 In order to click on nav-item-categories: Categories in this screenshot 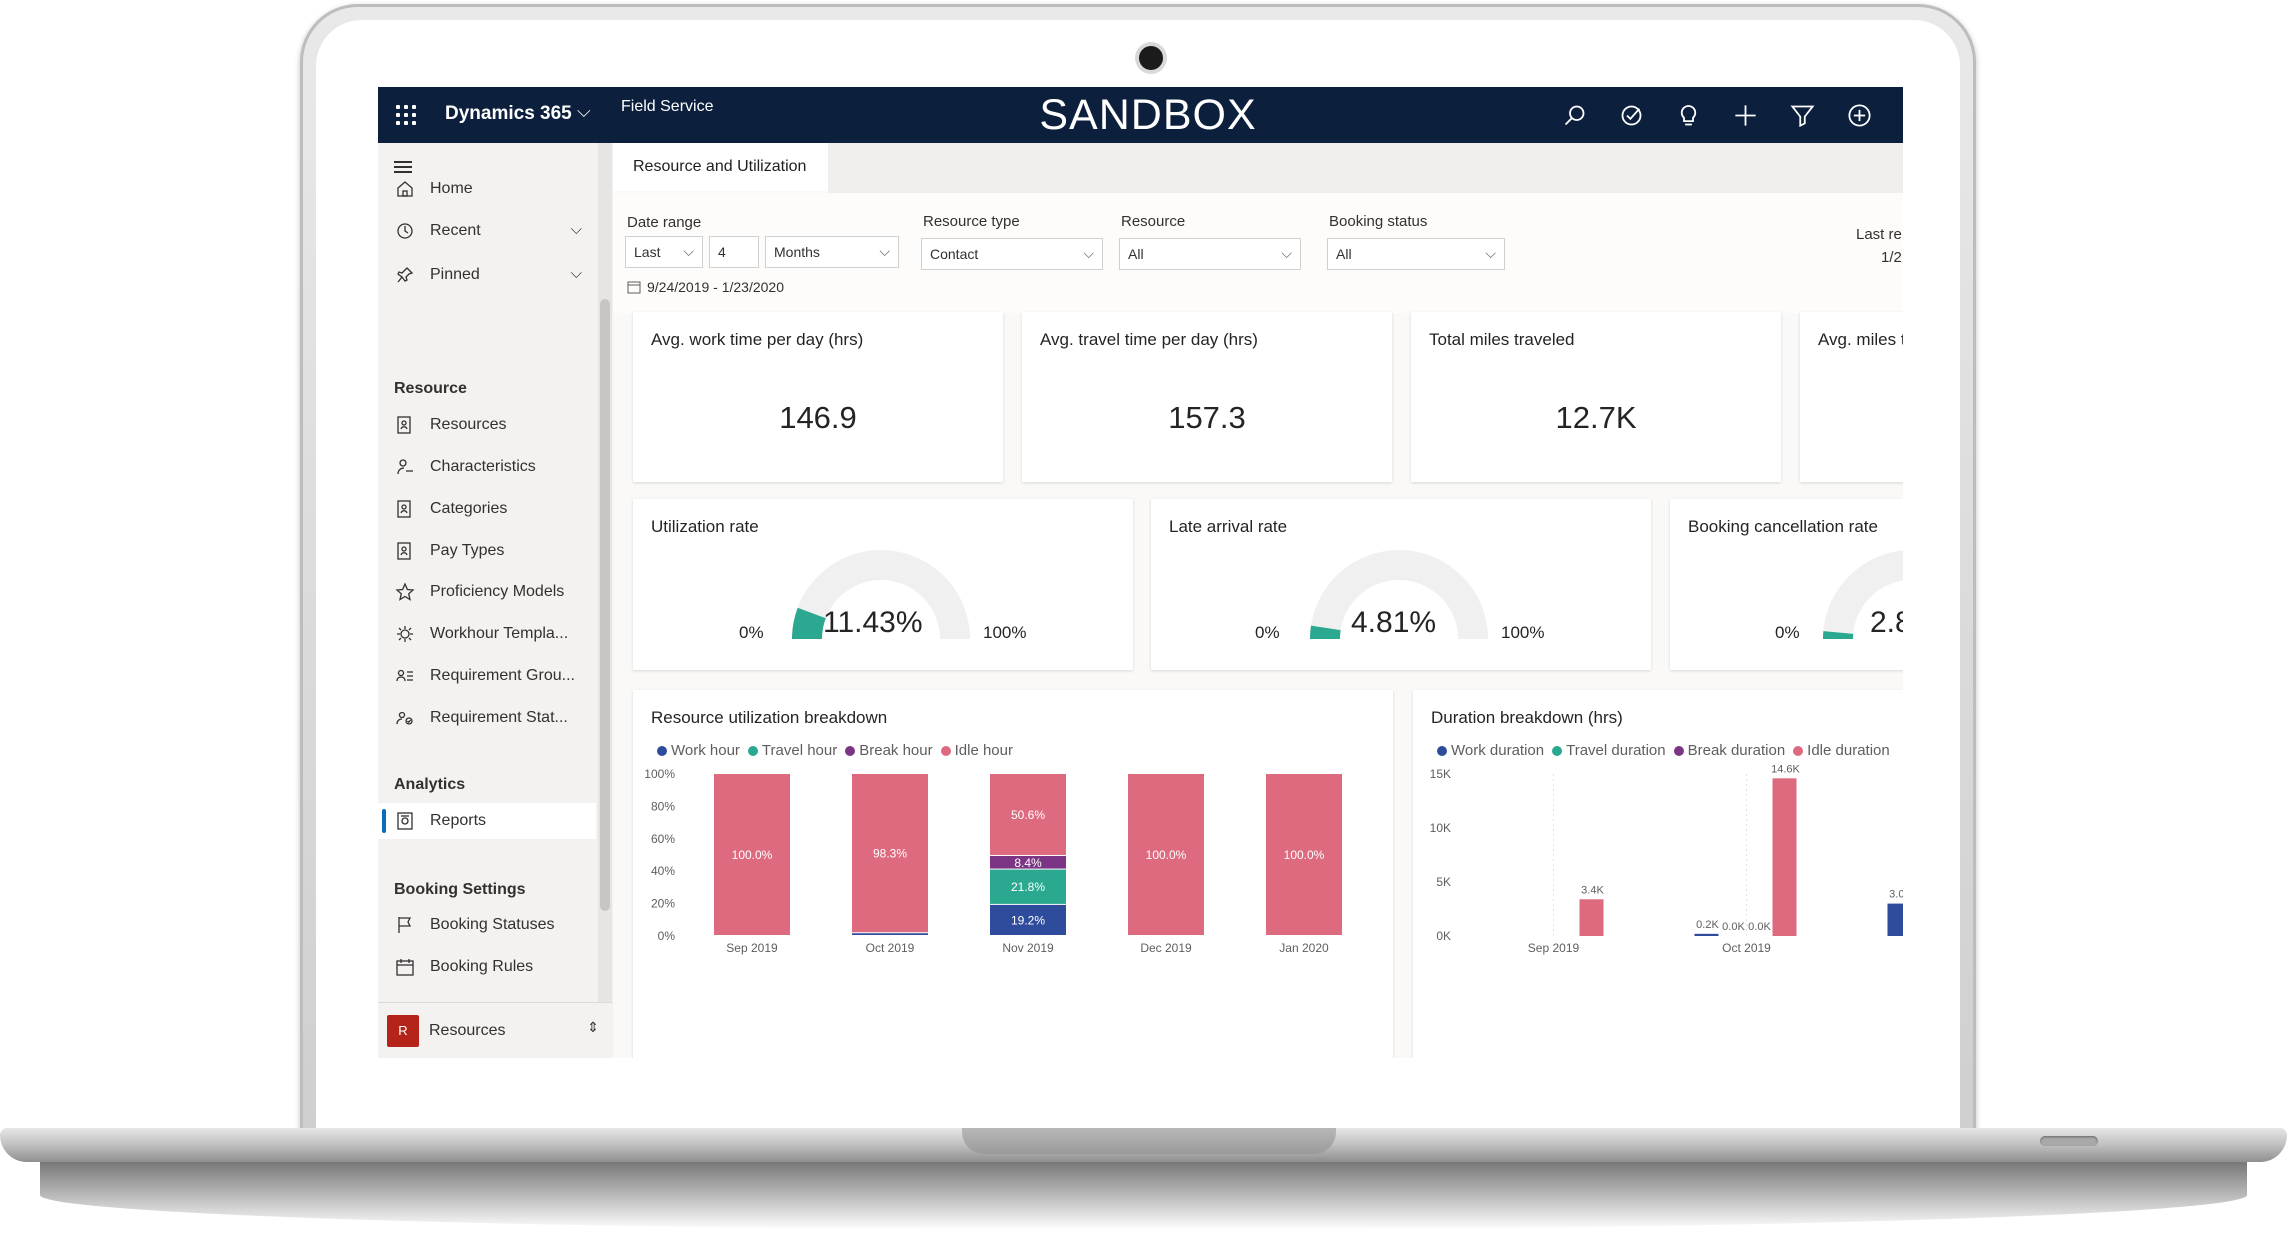, I will do `click(487, 509)`.